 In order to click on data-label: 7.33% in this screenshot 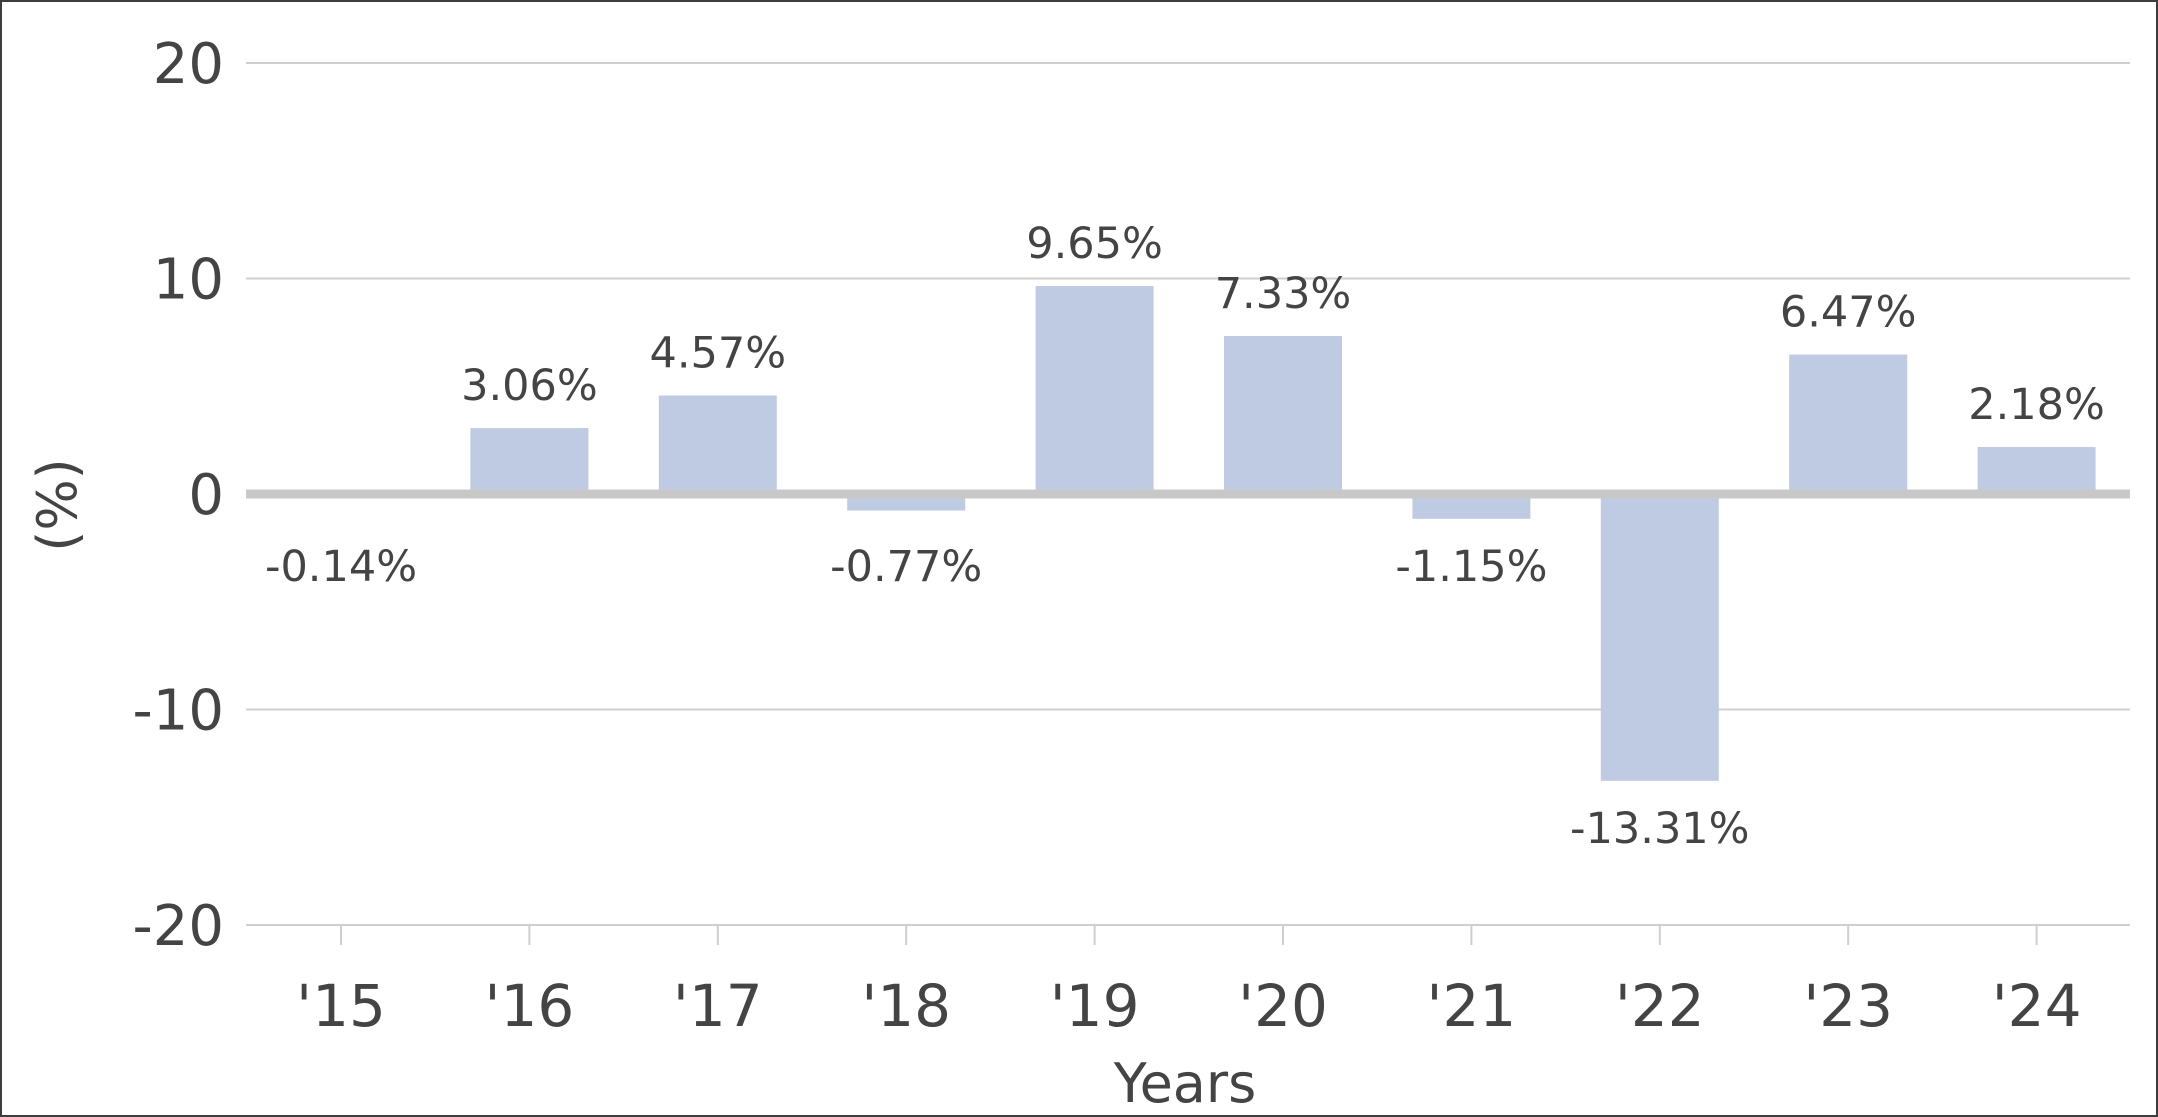, I will do `click(1283, 294)`.